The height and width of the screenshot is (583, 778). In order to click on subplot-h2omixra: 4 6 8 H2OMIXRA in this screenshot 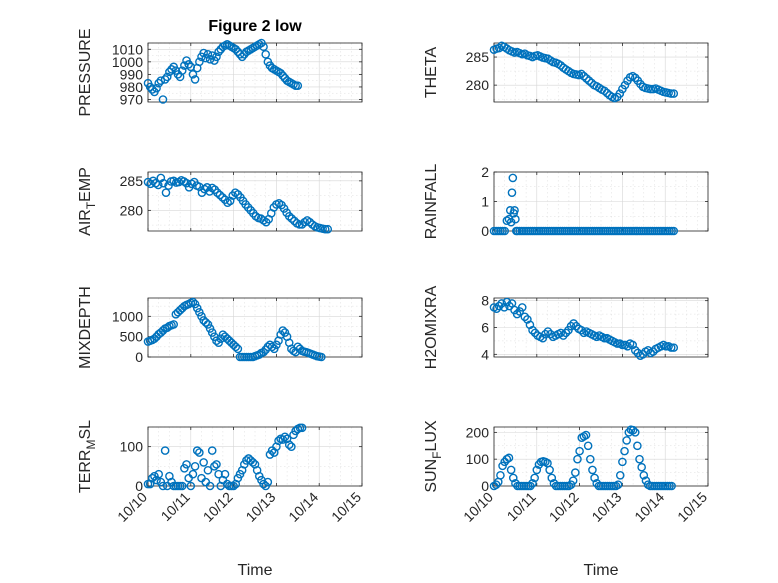, I will do `click(566, 327)`.